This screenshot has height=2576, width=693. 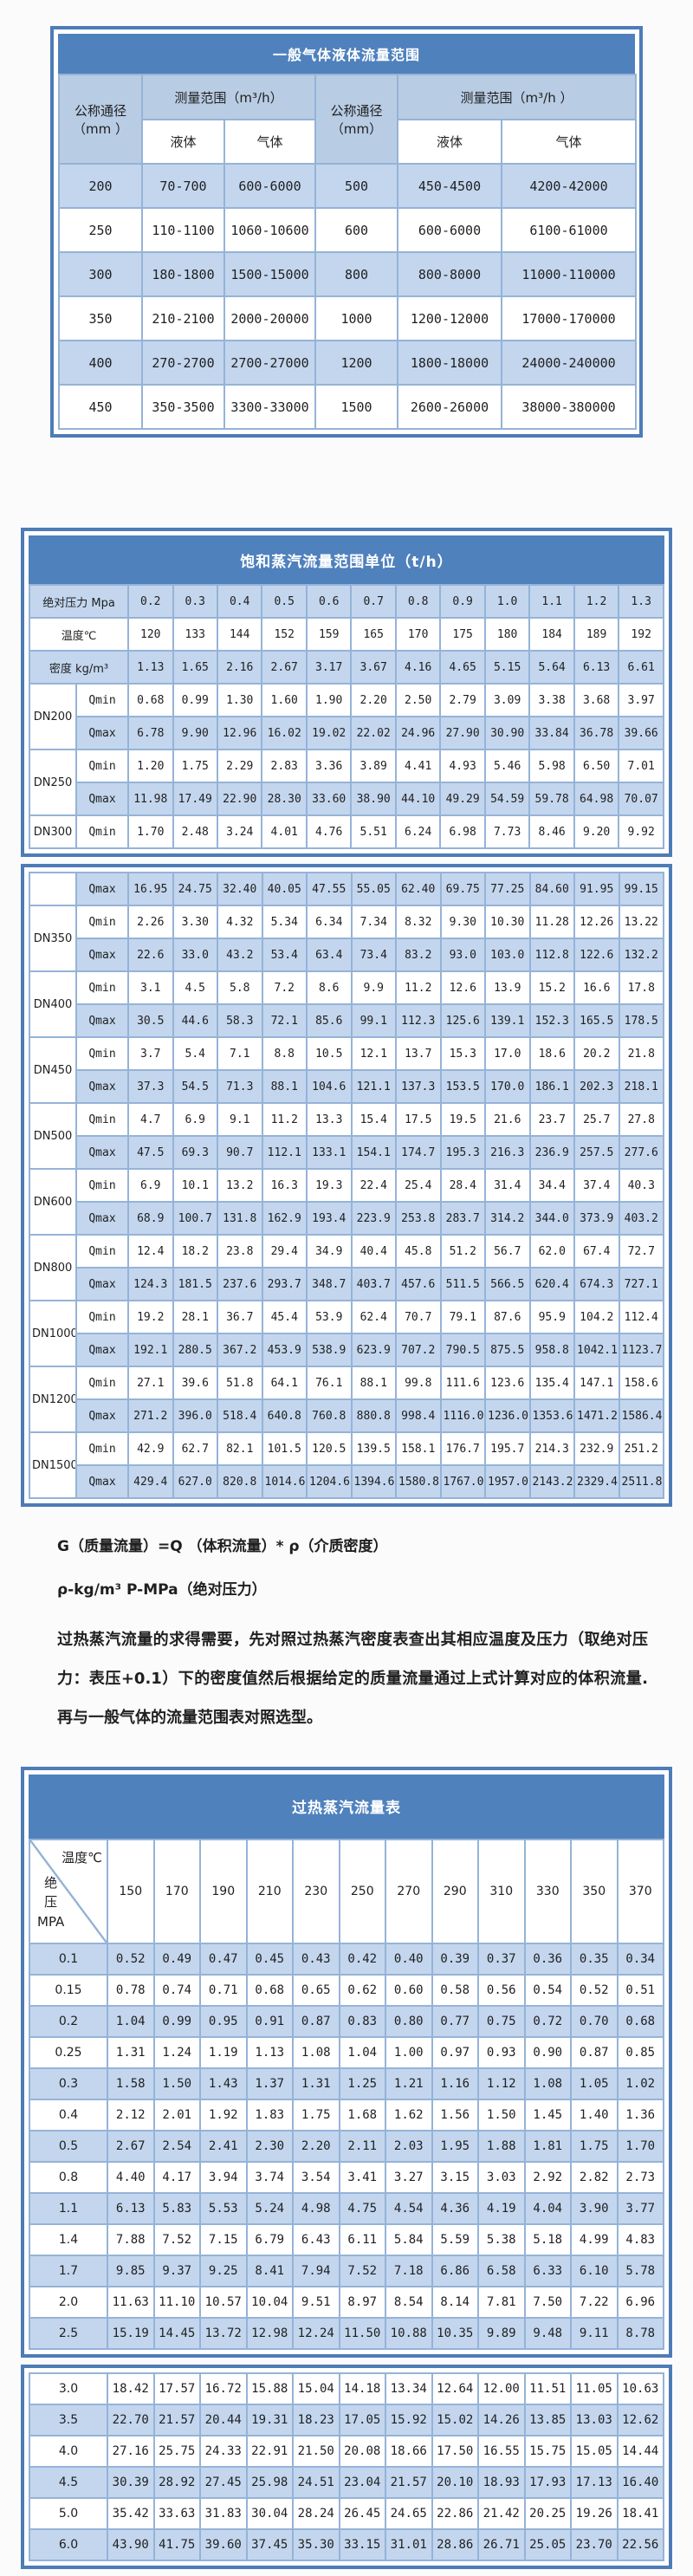 What do you see at coordinates (547, 2389) in the screenshot?
I see `table-cell: 11.51` at bounding box center [547, 2389].